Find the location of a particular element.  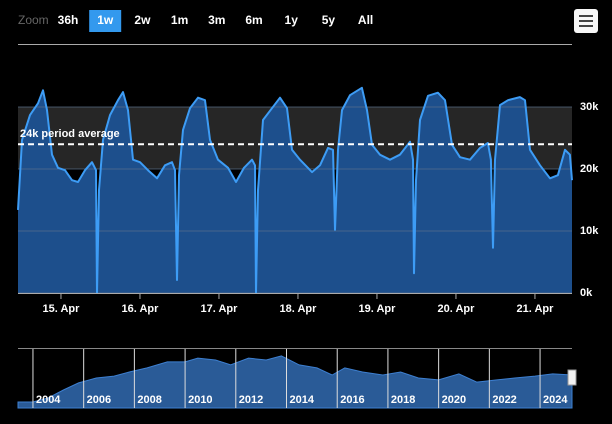

navigator-area is located at coordinates (295, 382).